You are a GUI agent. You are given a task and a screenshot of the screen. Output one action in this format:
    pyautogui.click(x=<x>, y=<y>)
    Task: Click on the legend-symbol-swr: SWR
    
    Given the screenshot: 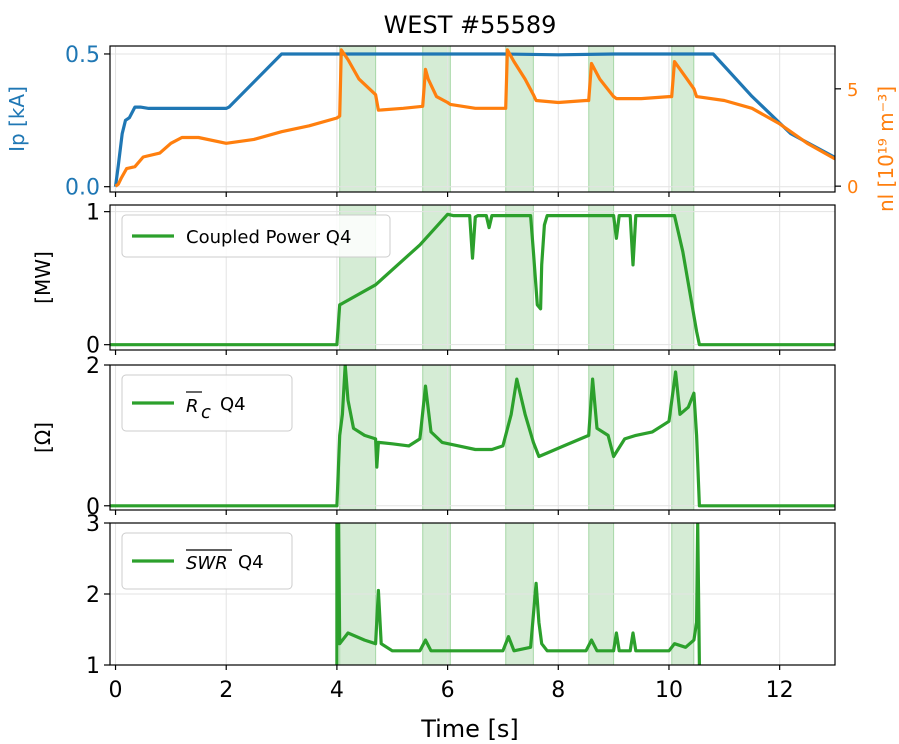 What is the action you would take?
    pyautogui.click(x=207, y=563)
    